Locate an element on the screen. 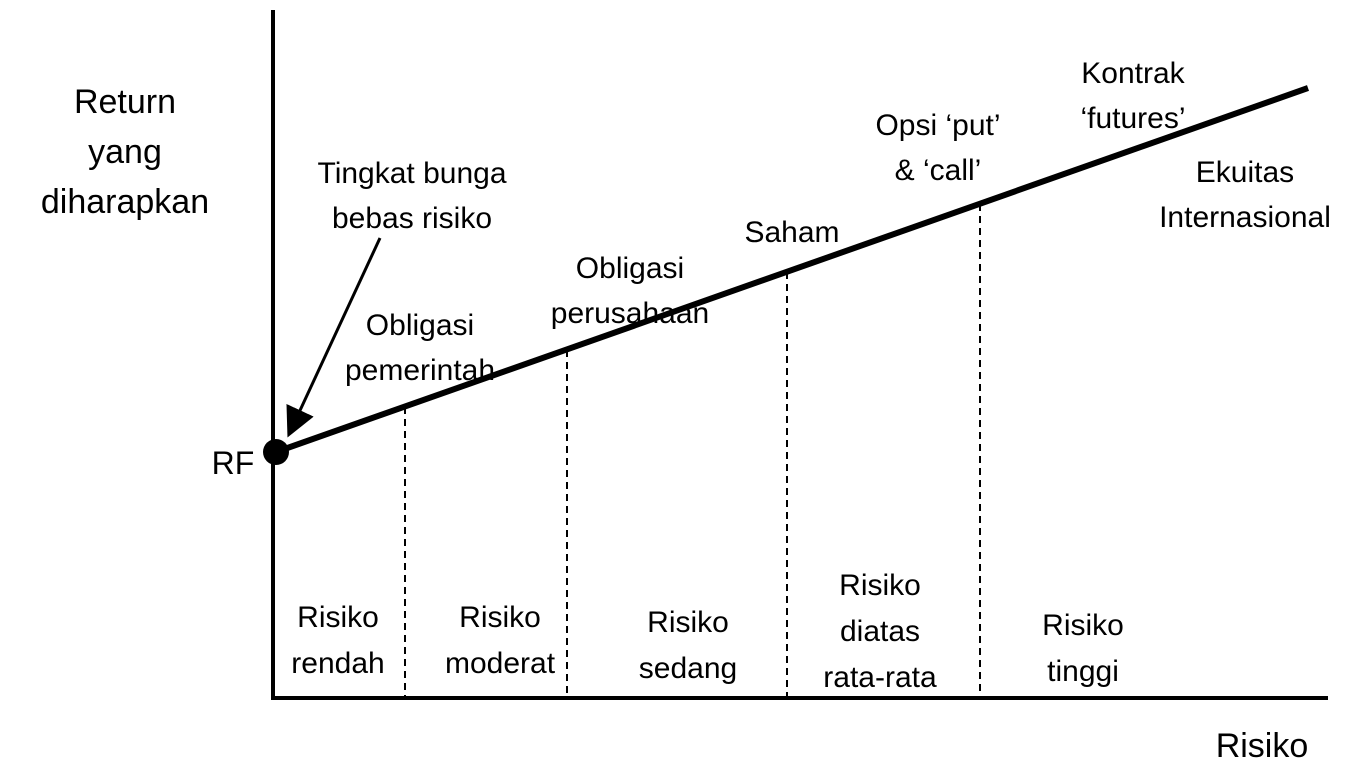 Image resolution: width=1353 pixels, height=765 pixels. label: sedang is located at coordinates (688, 668).